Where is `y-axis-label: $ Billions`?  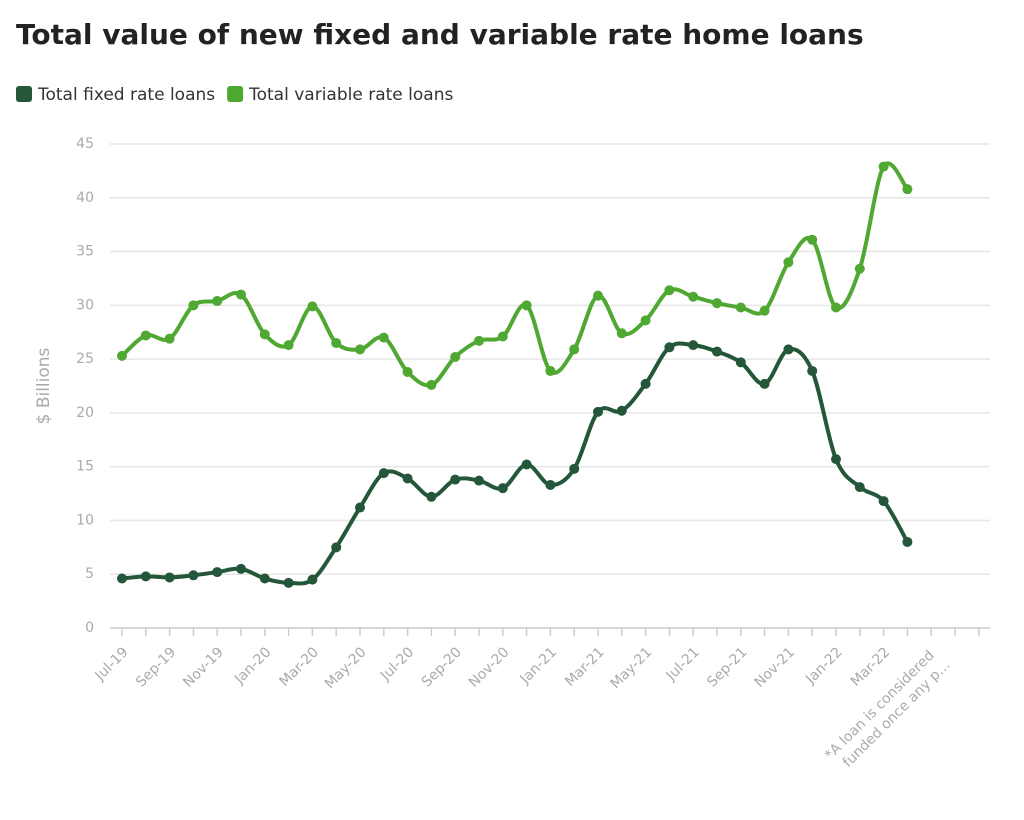 y-axis-label: $ Billions is located at coordinates (44, 385).